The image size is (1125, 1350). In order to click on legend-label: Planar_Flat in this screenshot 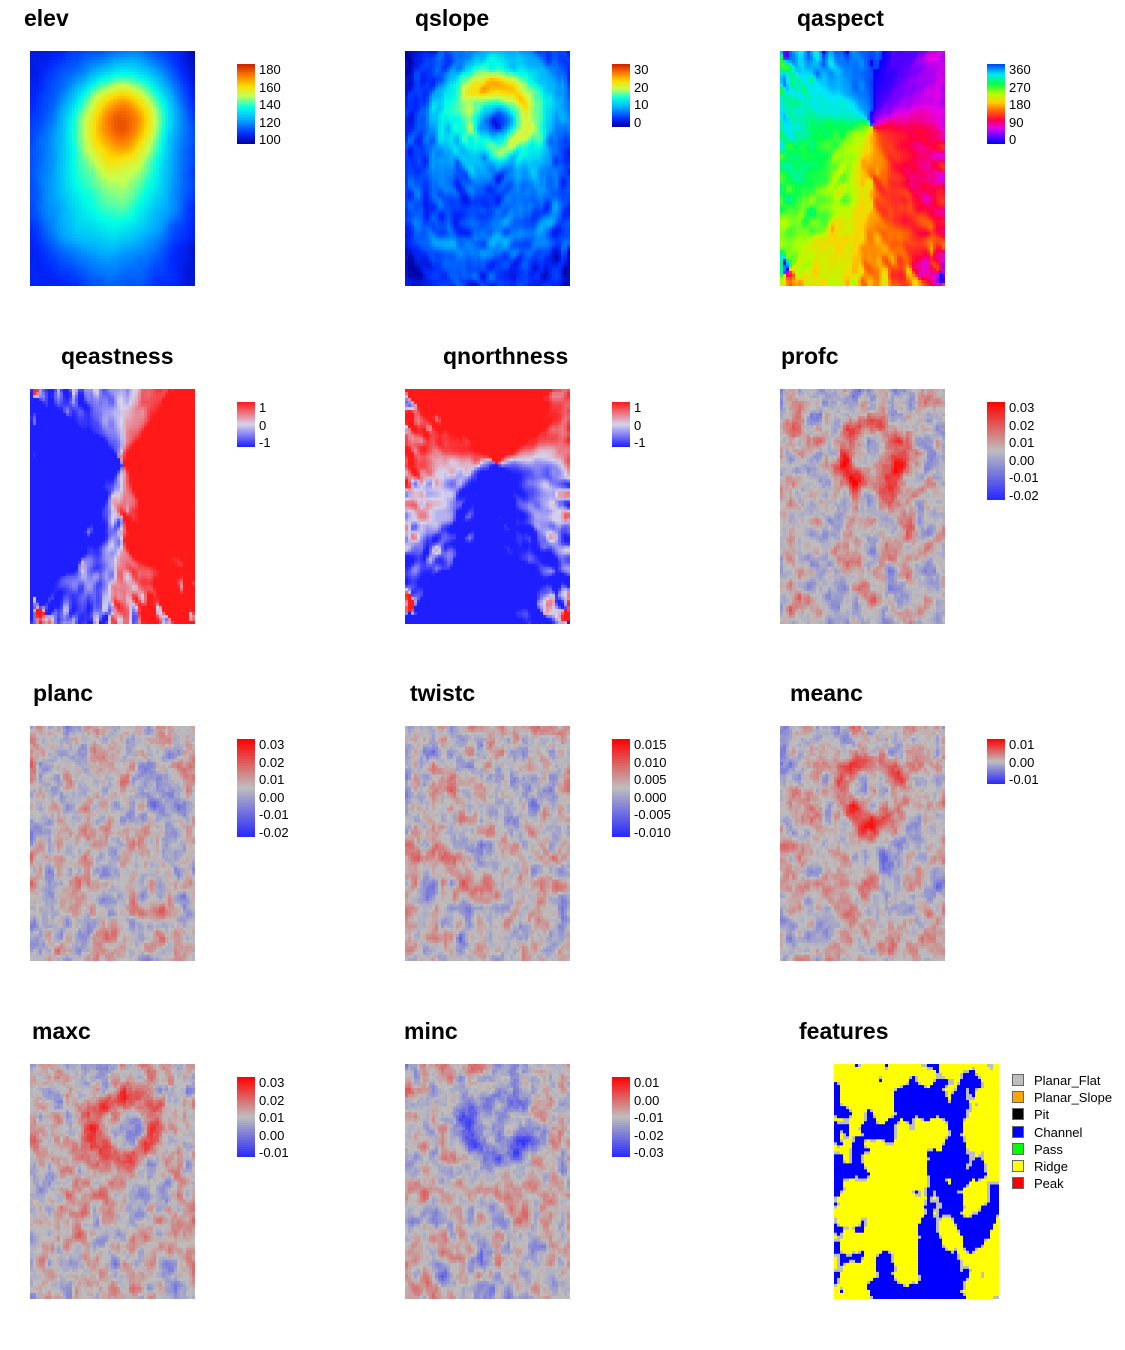, I will do `click(1067, 1080)`.